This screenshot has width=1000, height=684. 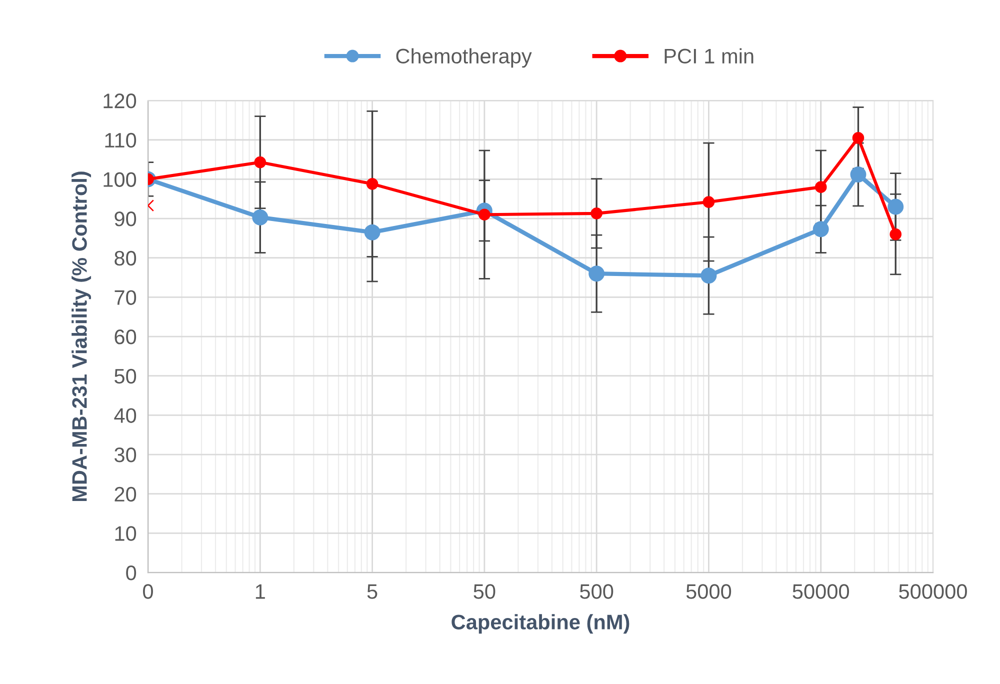 What do you see at coordinates (597, 591) in the screenshot?
I see `x-tick-label: 500` at bounding box center [597, 591].